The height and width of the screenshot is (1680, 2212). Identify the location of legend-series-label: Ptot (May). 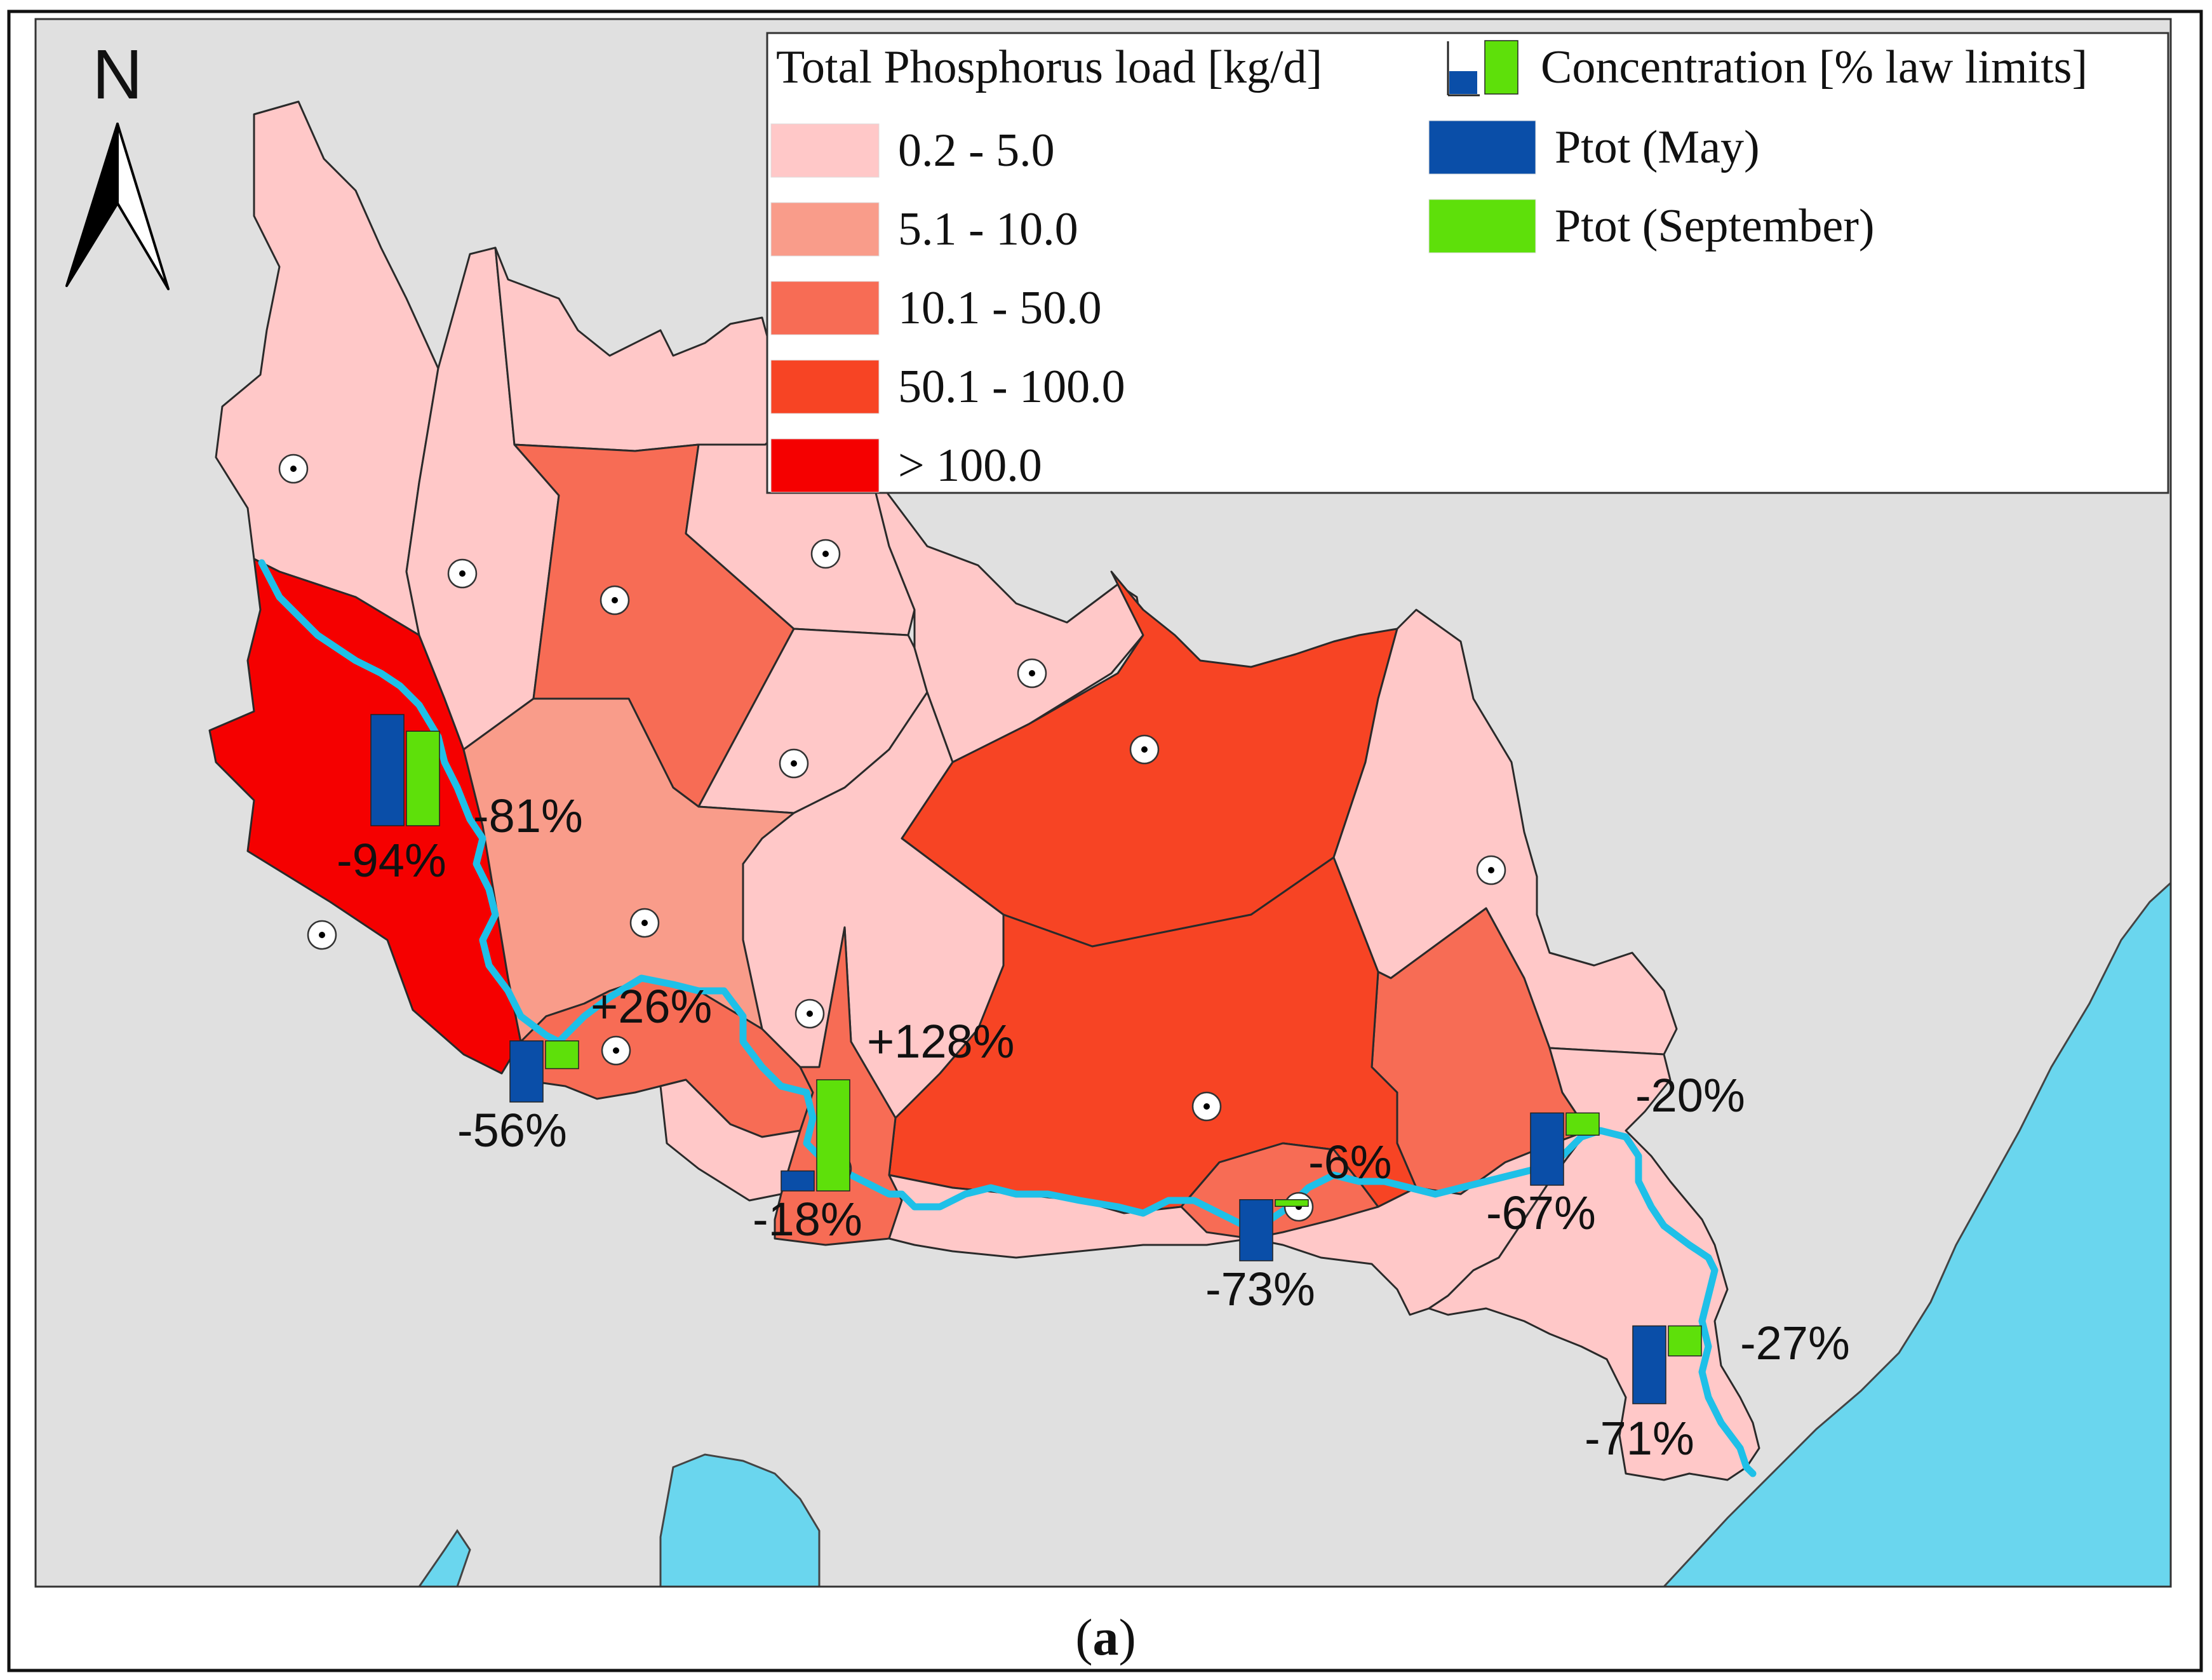
(1657, 147).